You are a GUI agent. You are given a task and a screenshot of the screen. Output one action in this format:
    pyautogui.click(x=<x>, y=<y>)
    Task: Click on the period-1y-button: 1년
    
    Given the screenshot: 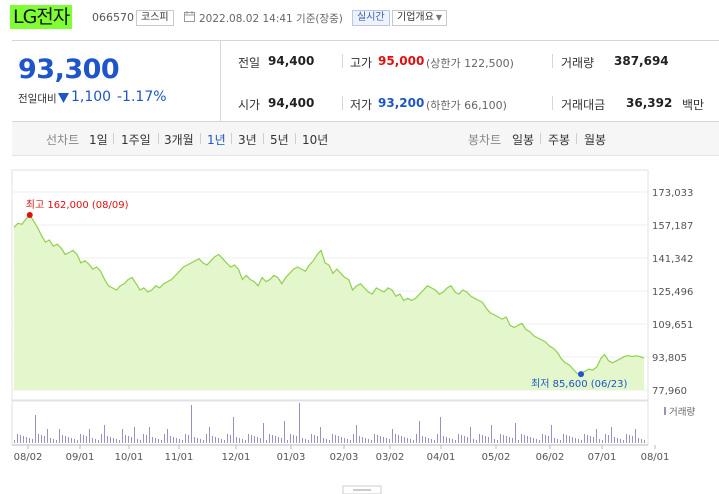 What is the action you would take?
    pyautogui.click(x=216, y=140)
    